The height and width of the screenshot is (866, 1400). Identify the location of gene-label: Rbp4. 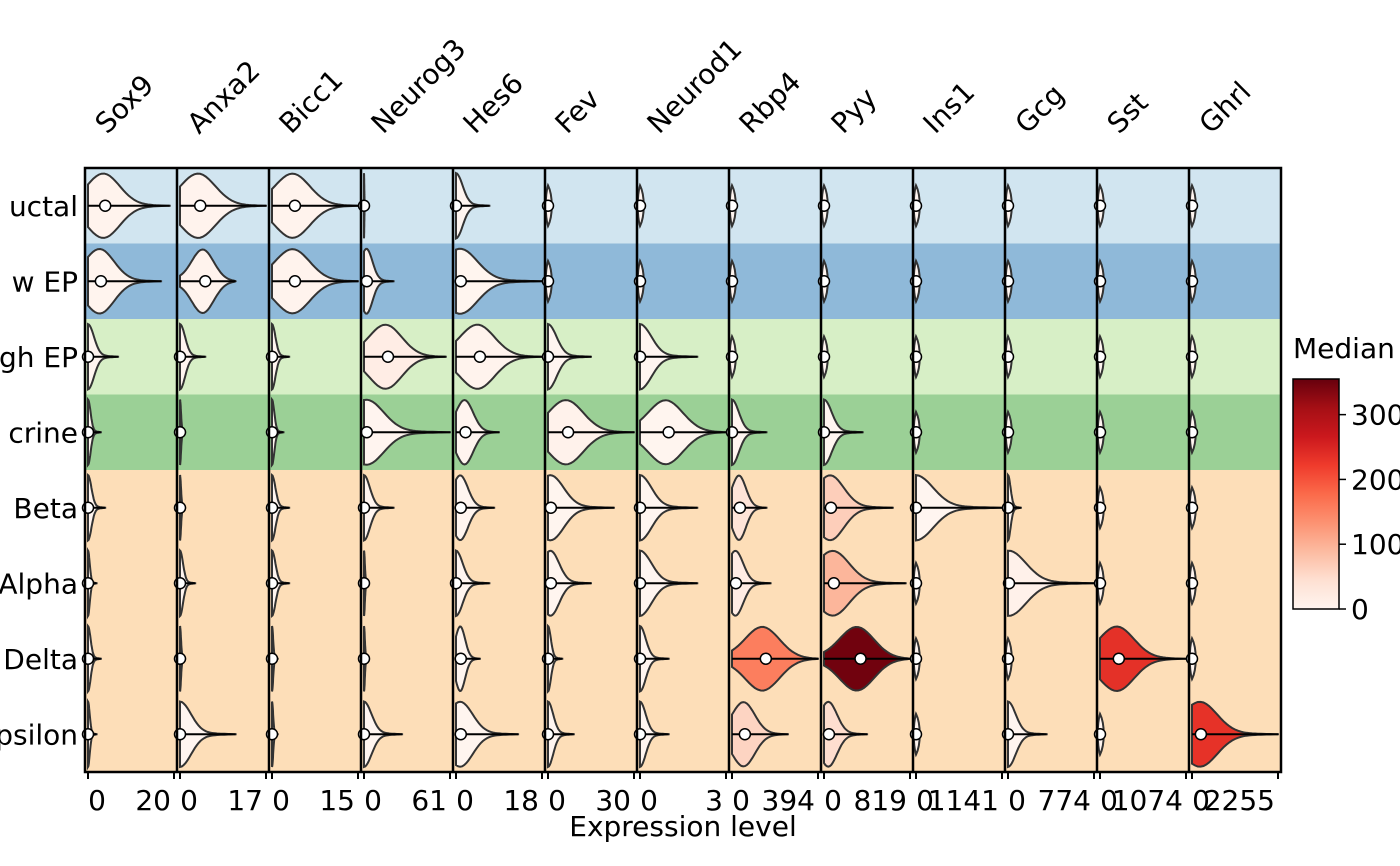
(770, 102).